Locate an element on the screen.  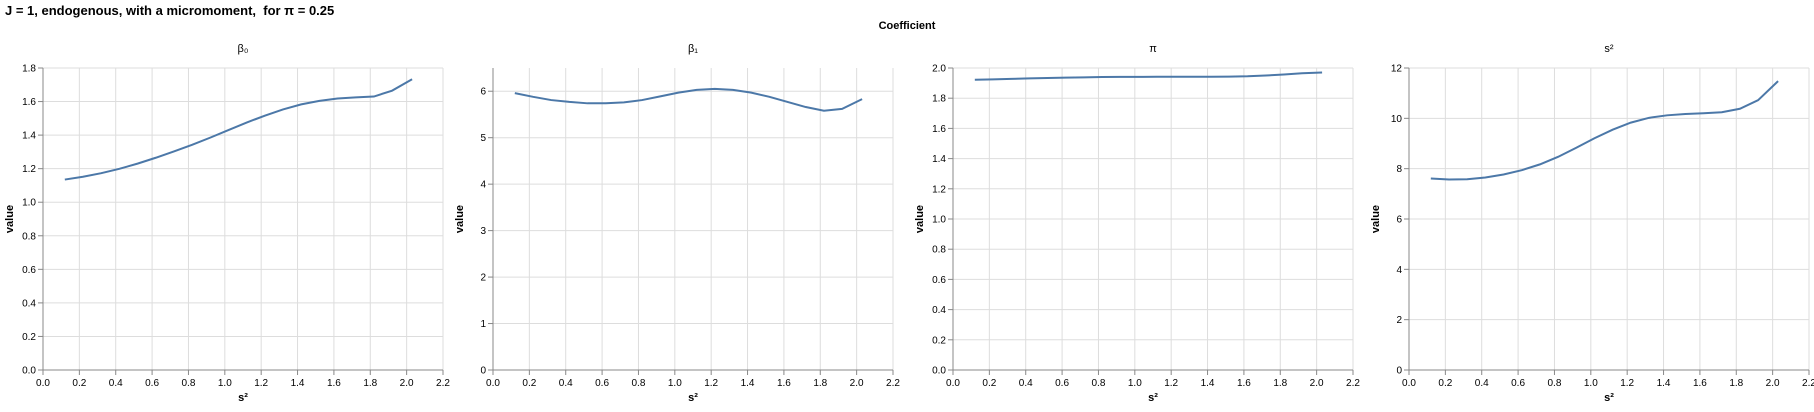
y-tick-label: 5 is located at coordinates (483, 138).